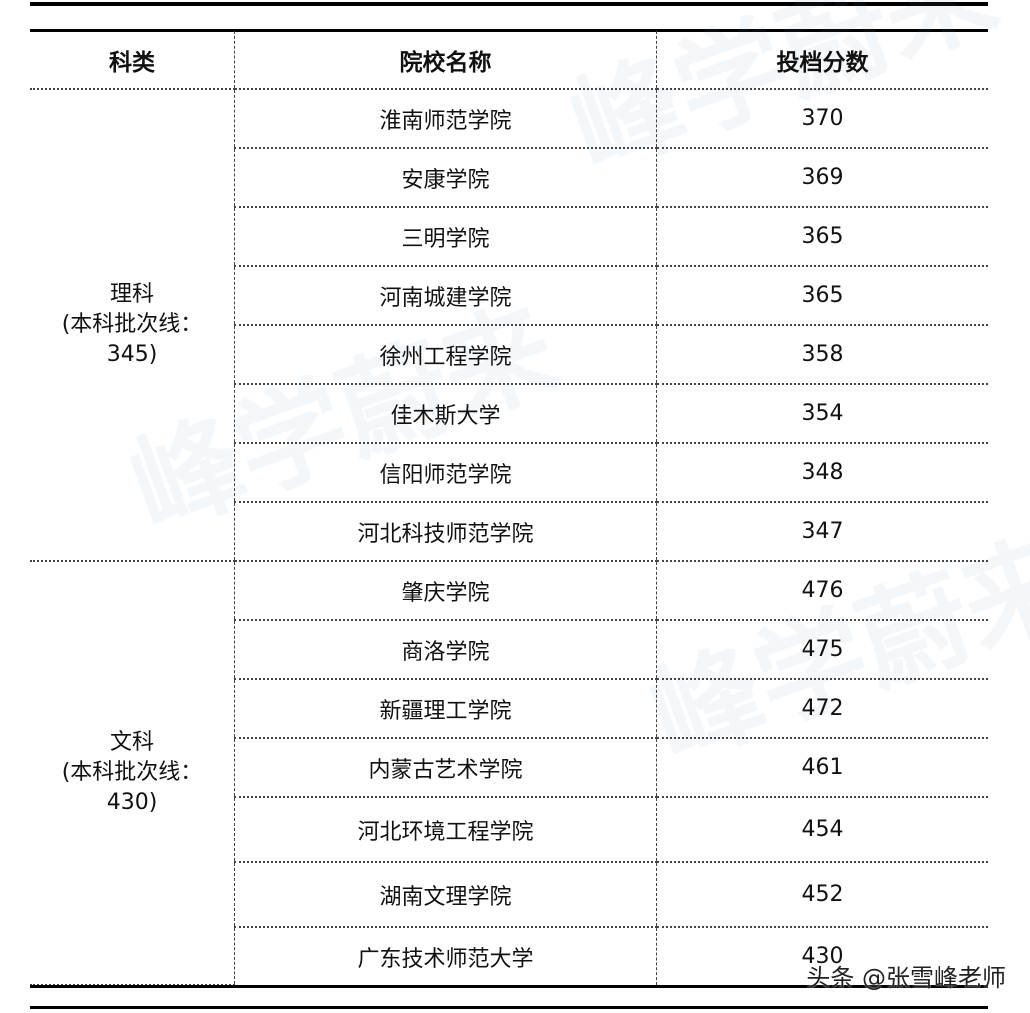  I want to click on school-cell: 湖南文理学院, so click(445, 895).